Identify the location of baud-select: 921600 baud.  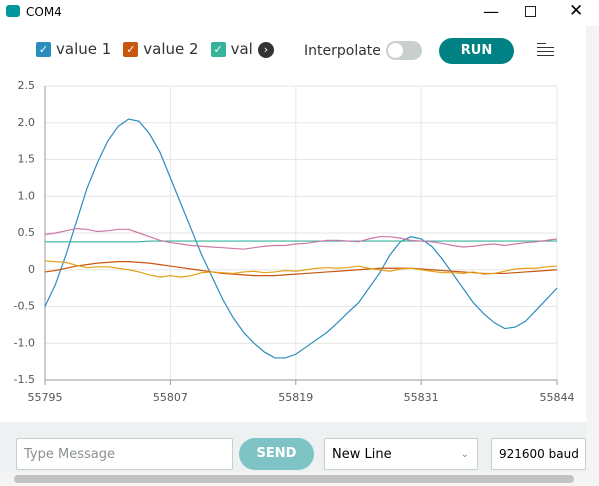
(538, 454).